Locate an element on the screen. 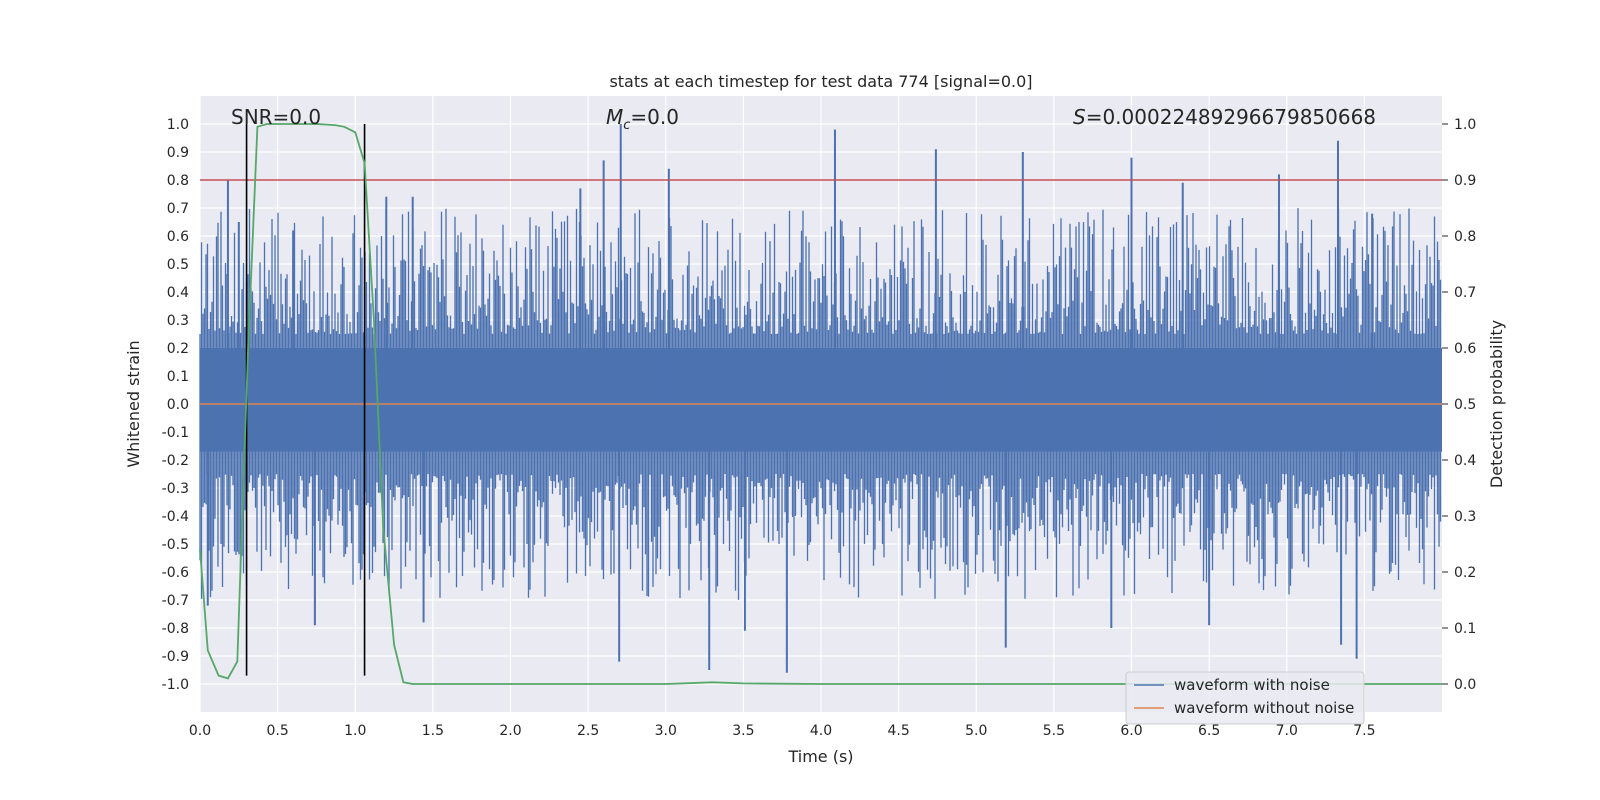 The height and width of the screenshot is (800, 1600). x-tick-label: 7.0 is located at coordinates (1287, 731).